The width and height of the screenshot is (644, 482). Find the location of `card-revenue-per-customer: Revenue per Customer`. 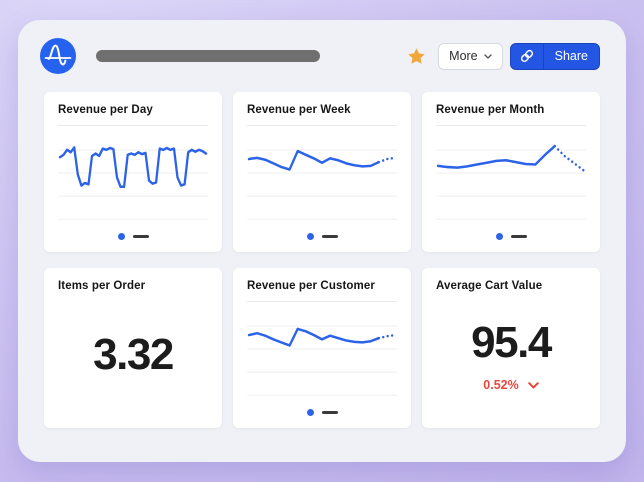

card-revenue-per-customer: Revenue per Customer is located at coordinates (322, 348).